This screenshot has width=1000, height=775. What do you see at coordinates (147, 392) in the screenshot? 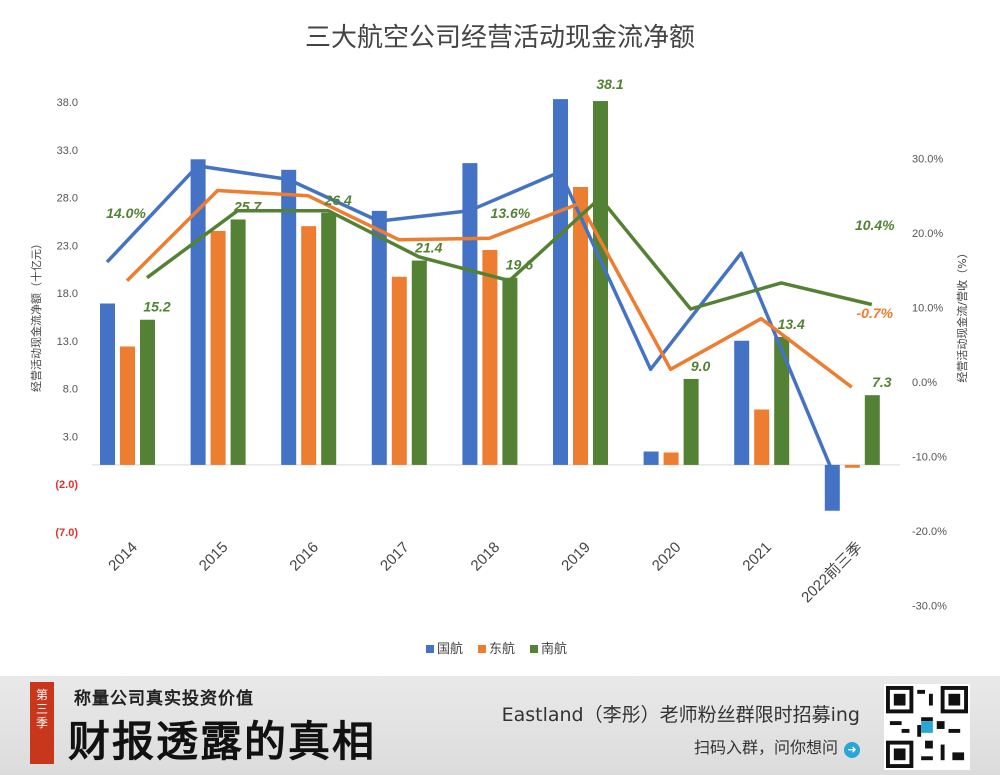
I see `bar-南航-2014` at bounding box center [147, 392].